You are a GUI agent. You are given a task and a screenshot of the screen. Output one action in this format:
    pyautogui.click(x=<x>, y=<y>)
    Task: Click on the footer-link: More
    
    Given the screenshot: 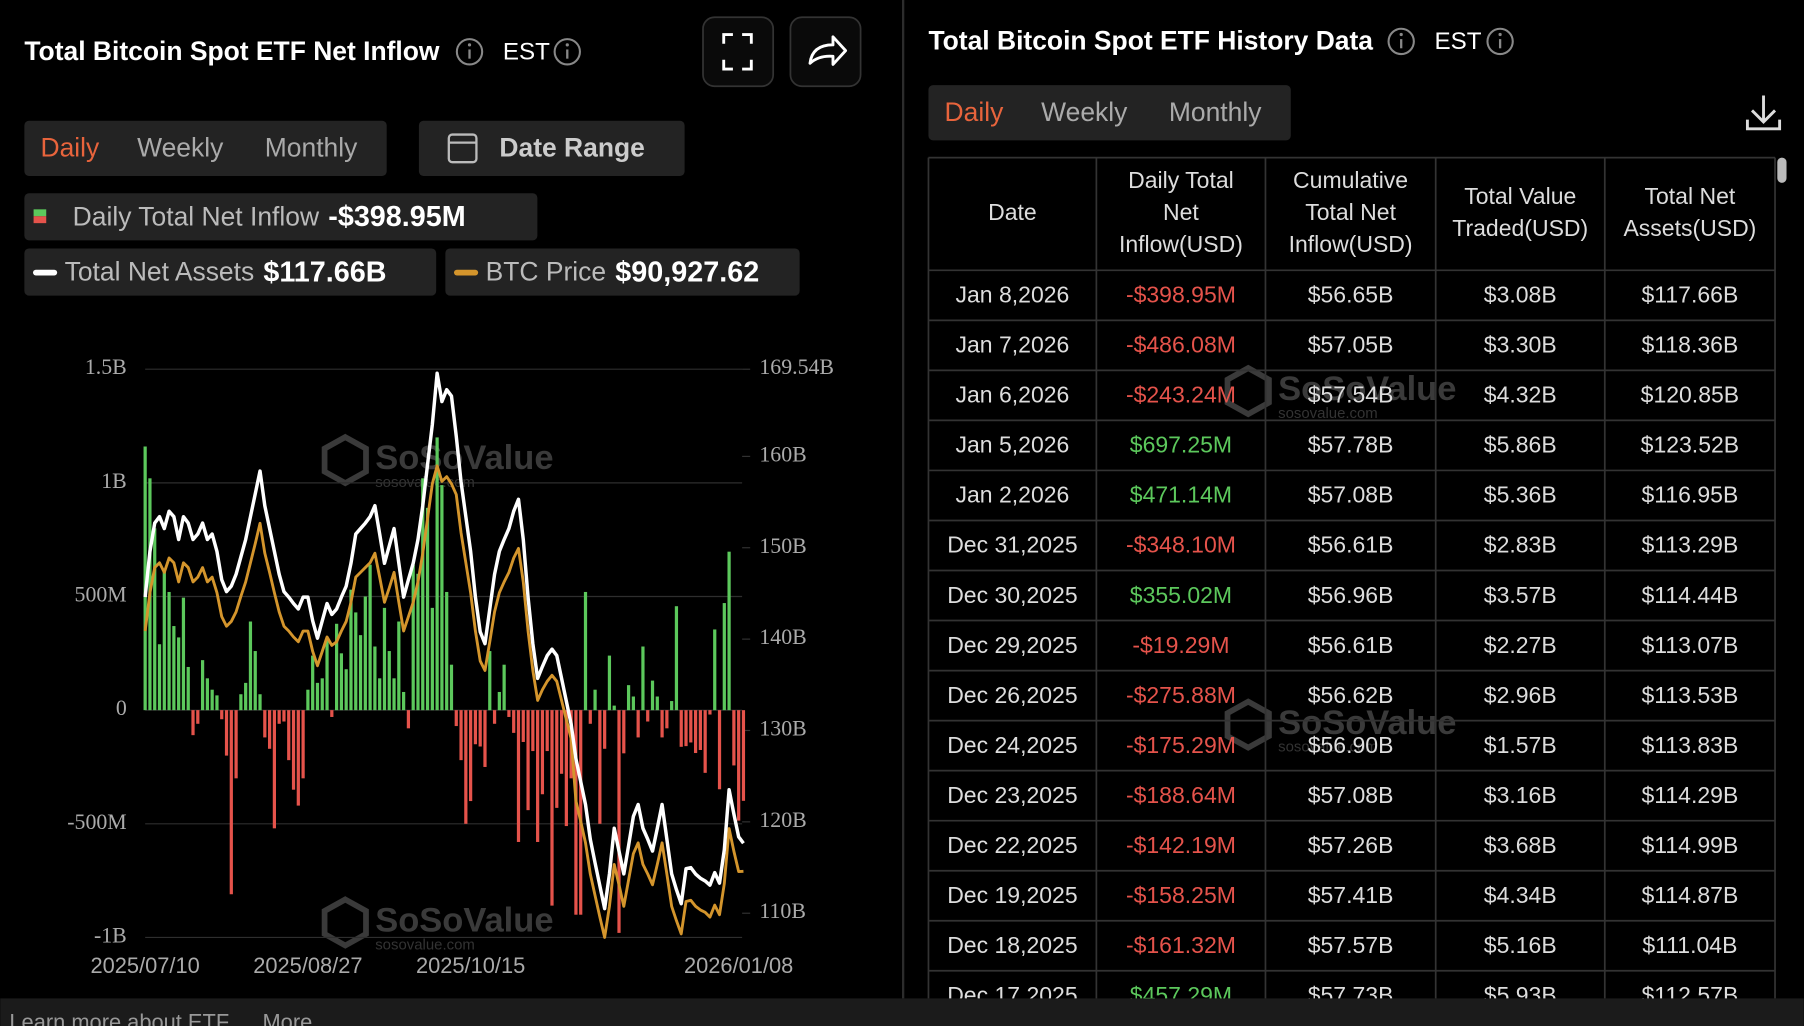 What is the action you would take?
    pyautogui.click(x=287, y=1017)
    